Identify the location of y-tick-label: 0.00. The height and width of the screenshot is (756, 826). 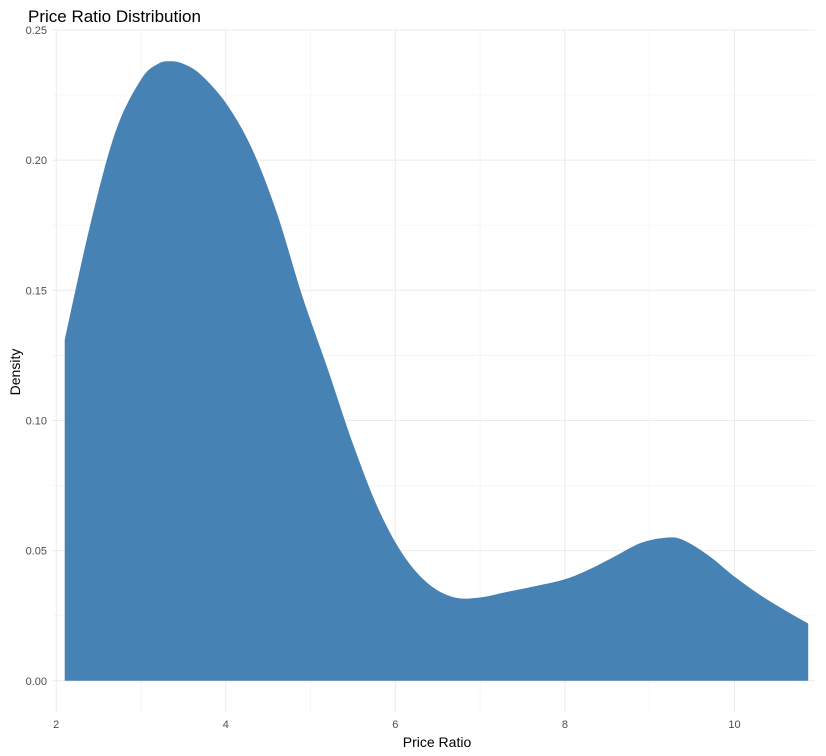
(36, 682).